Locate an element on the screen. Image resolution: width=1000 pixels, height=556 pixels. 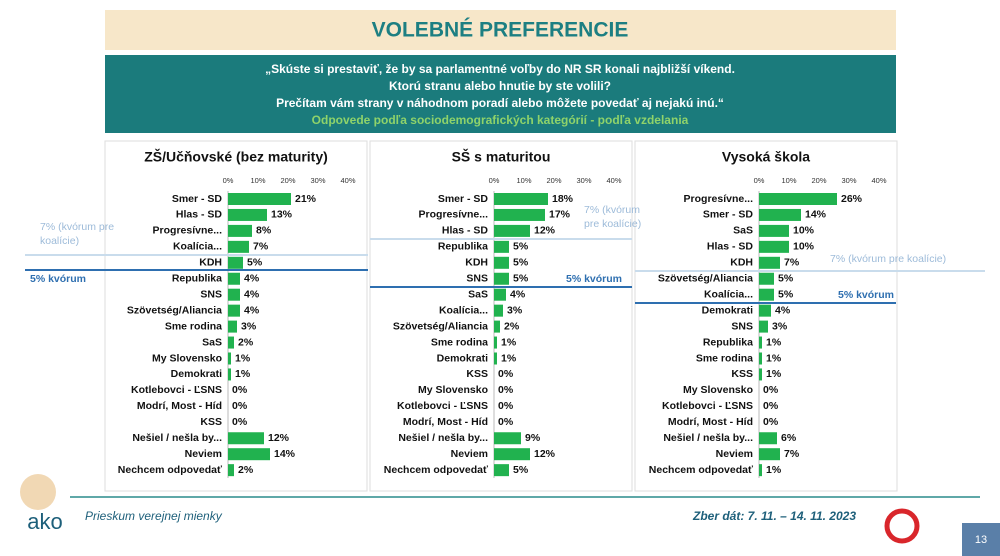
value-label: 4% is located at coordinates (252, 294).